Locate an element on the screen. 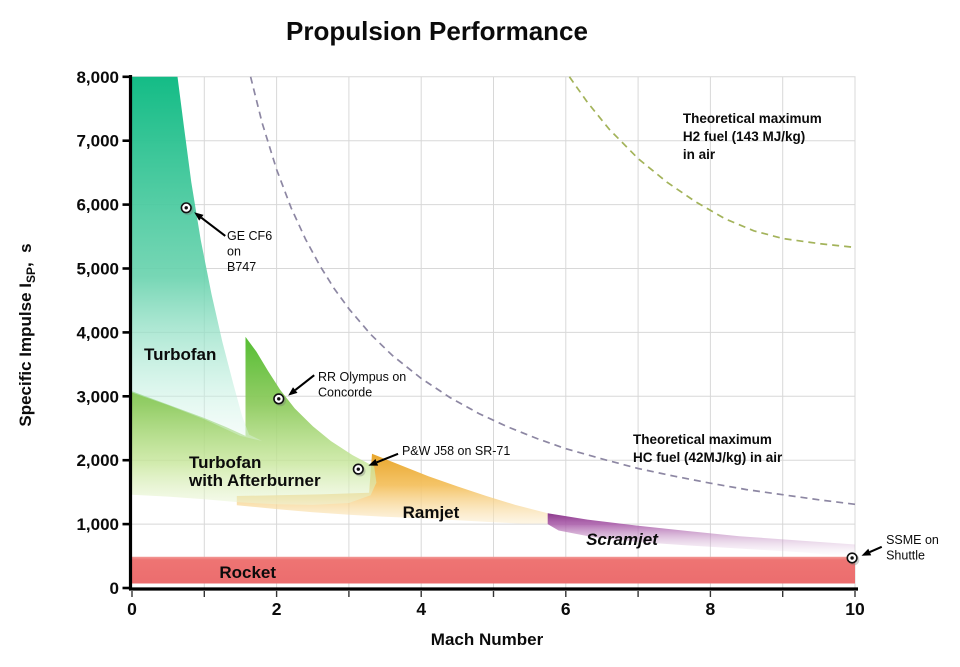  curve-label-hc-max: Theoretical maximum is located at coordinates (702, 439).